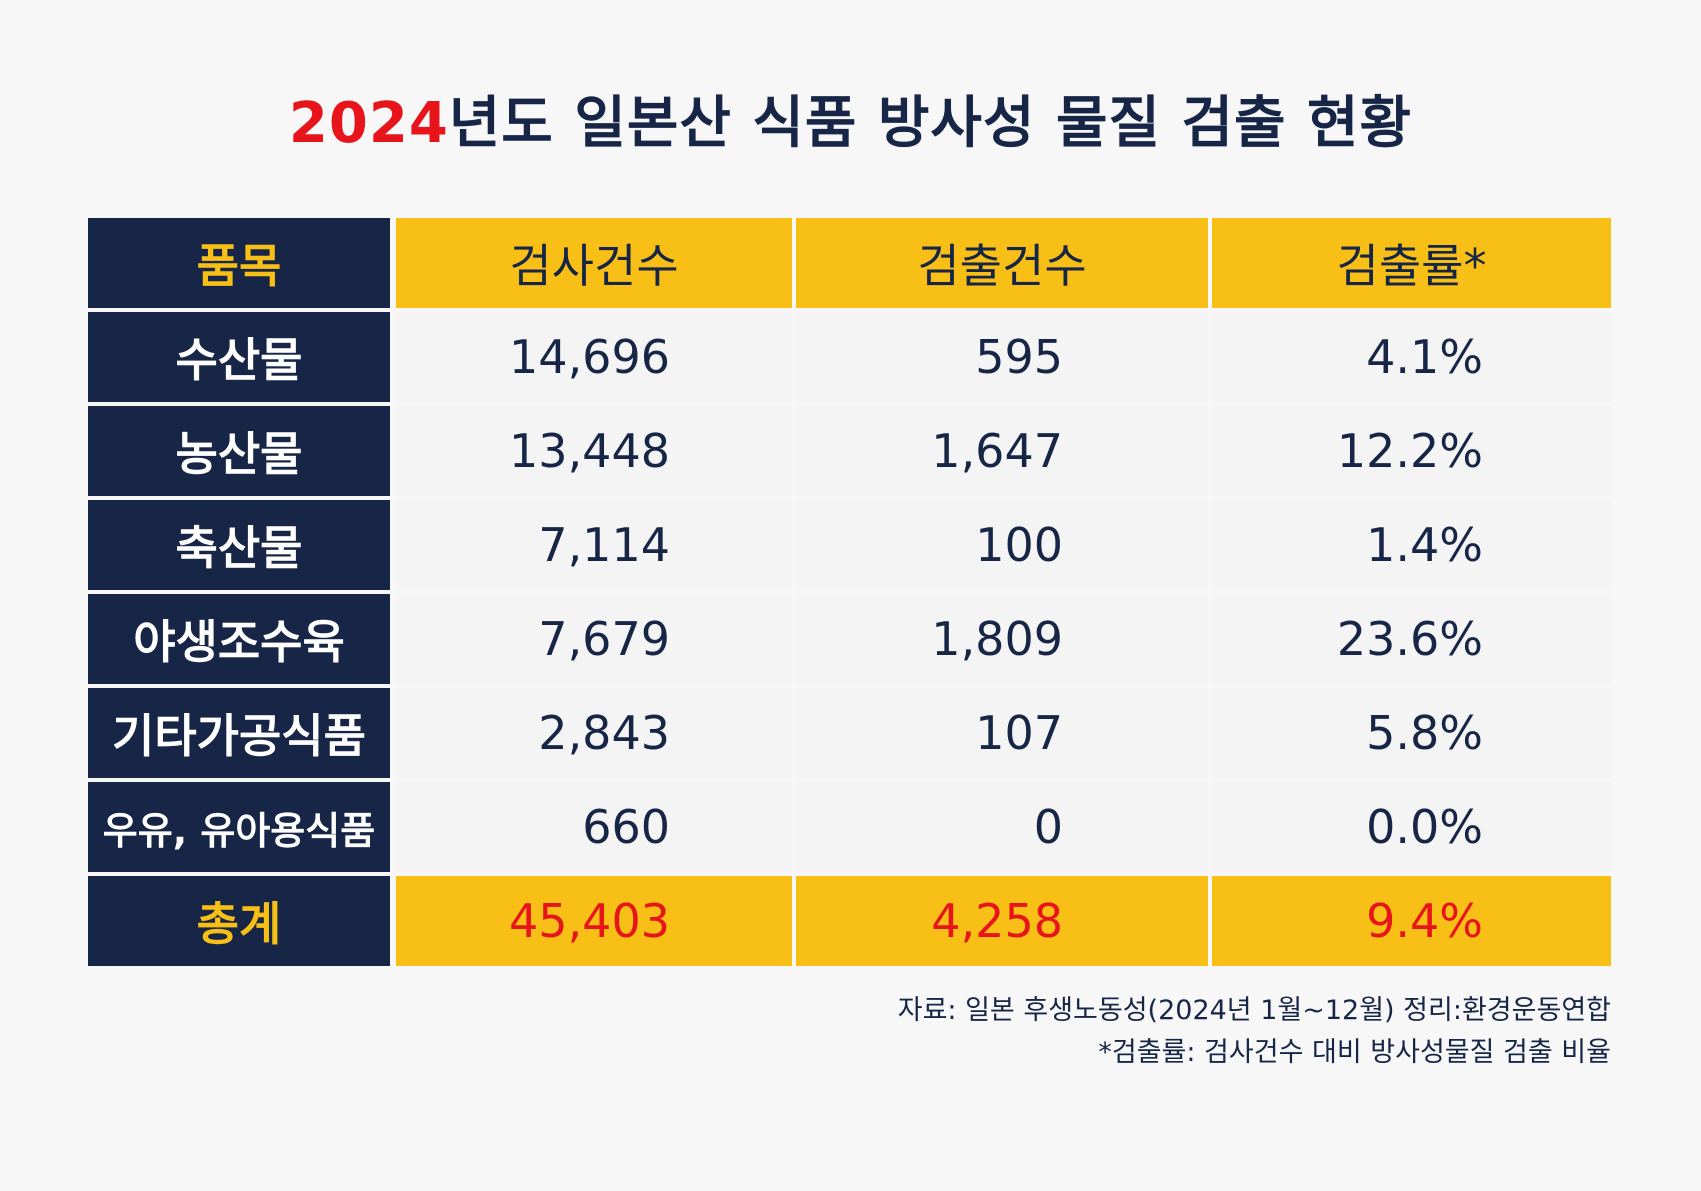 The width and height of the screenshot is (1701, 1191). What do you see at coordinates (1002, 639) in the screenshot?
I see `row-detections: 1,809` at bounding box center [1002, 639].